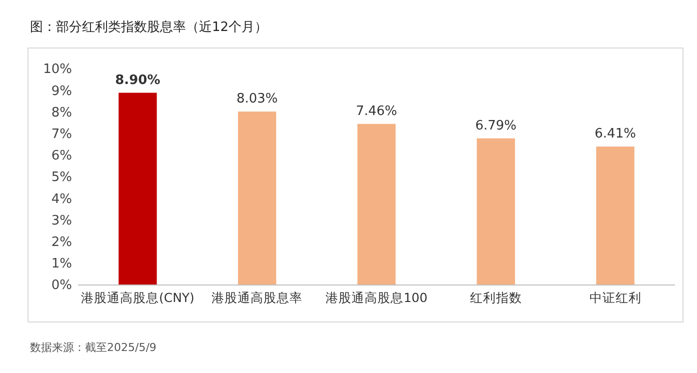 The width and height of the screenshot is (697, 373). I want to click on chart-title: 图：部分红利类指数股息率（近12个月）, so click(149, 27).